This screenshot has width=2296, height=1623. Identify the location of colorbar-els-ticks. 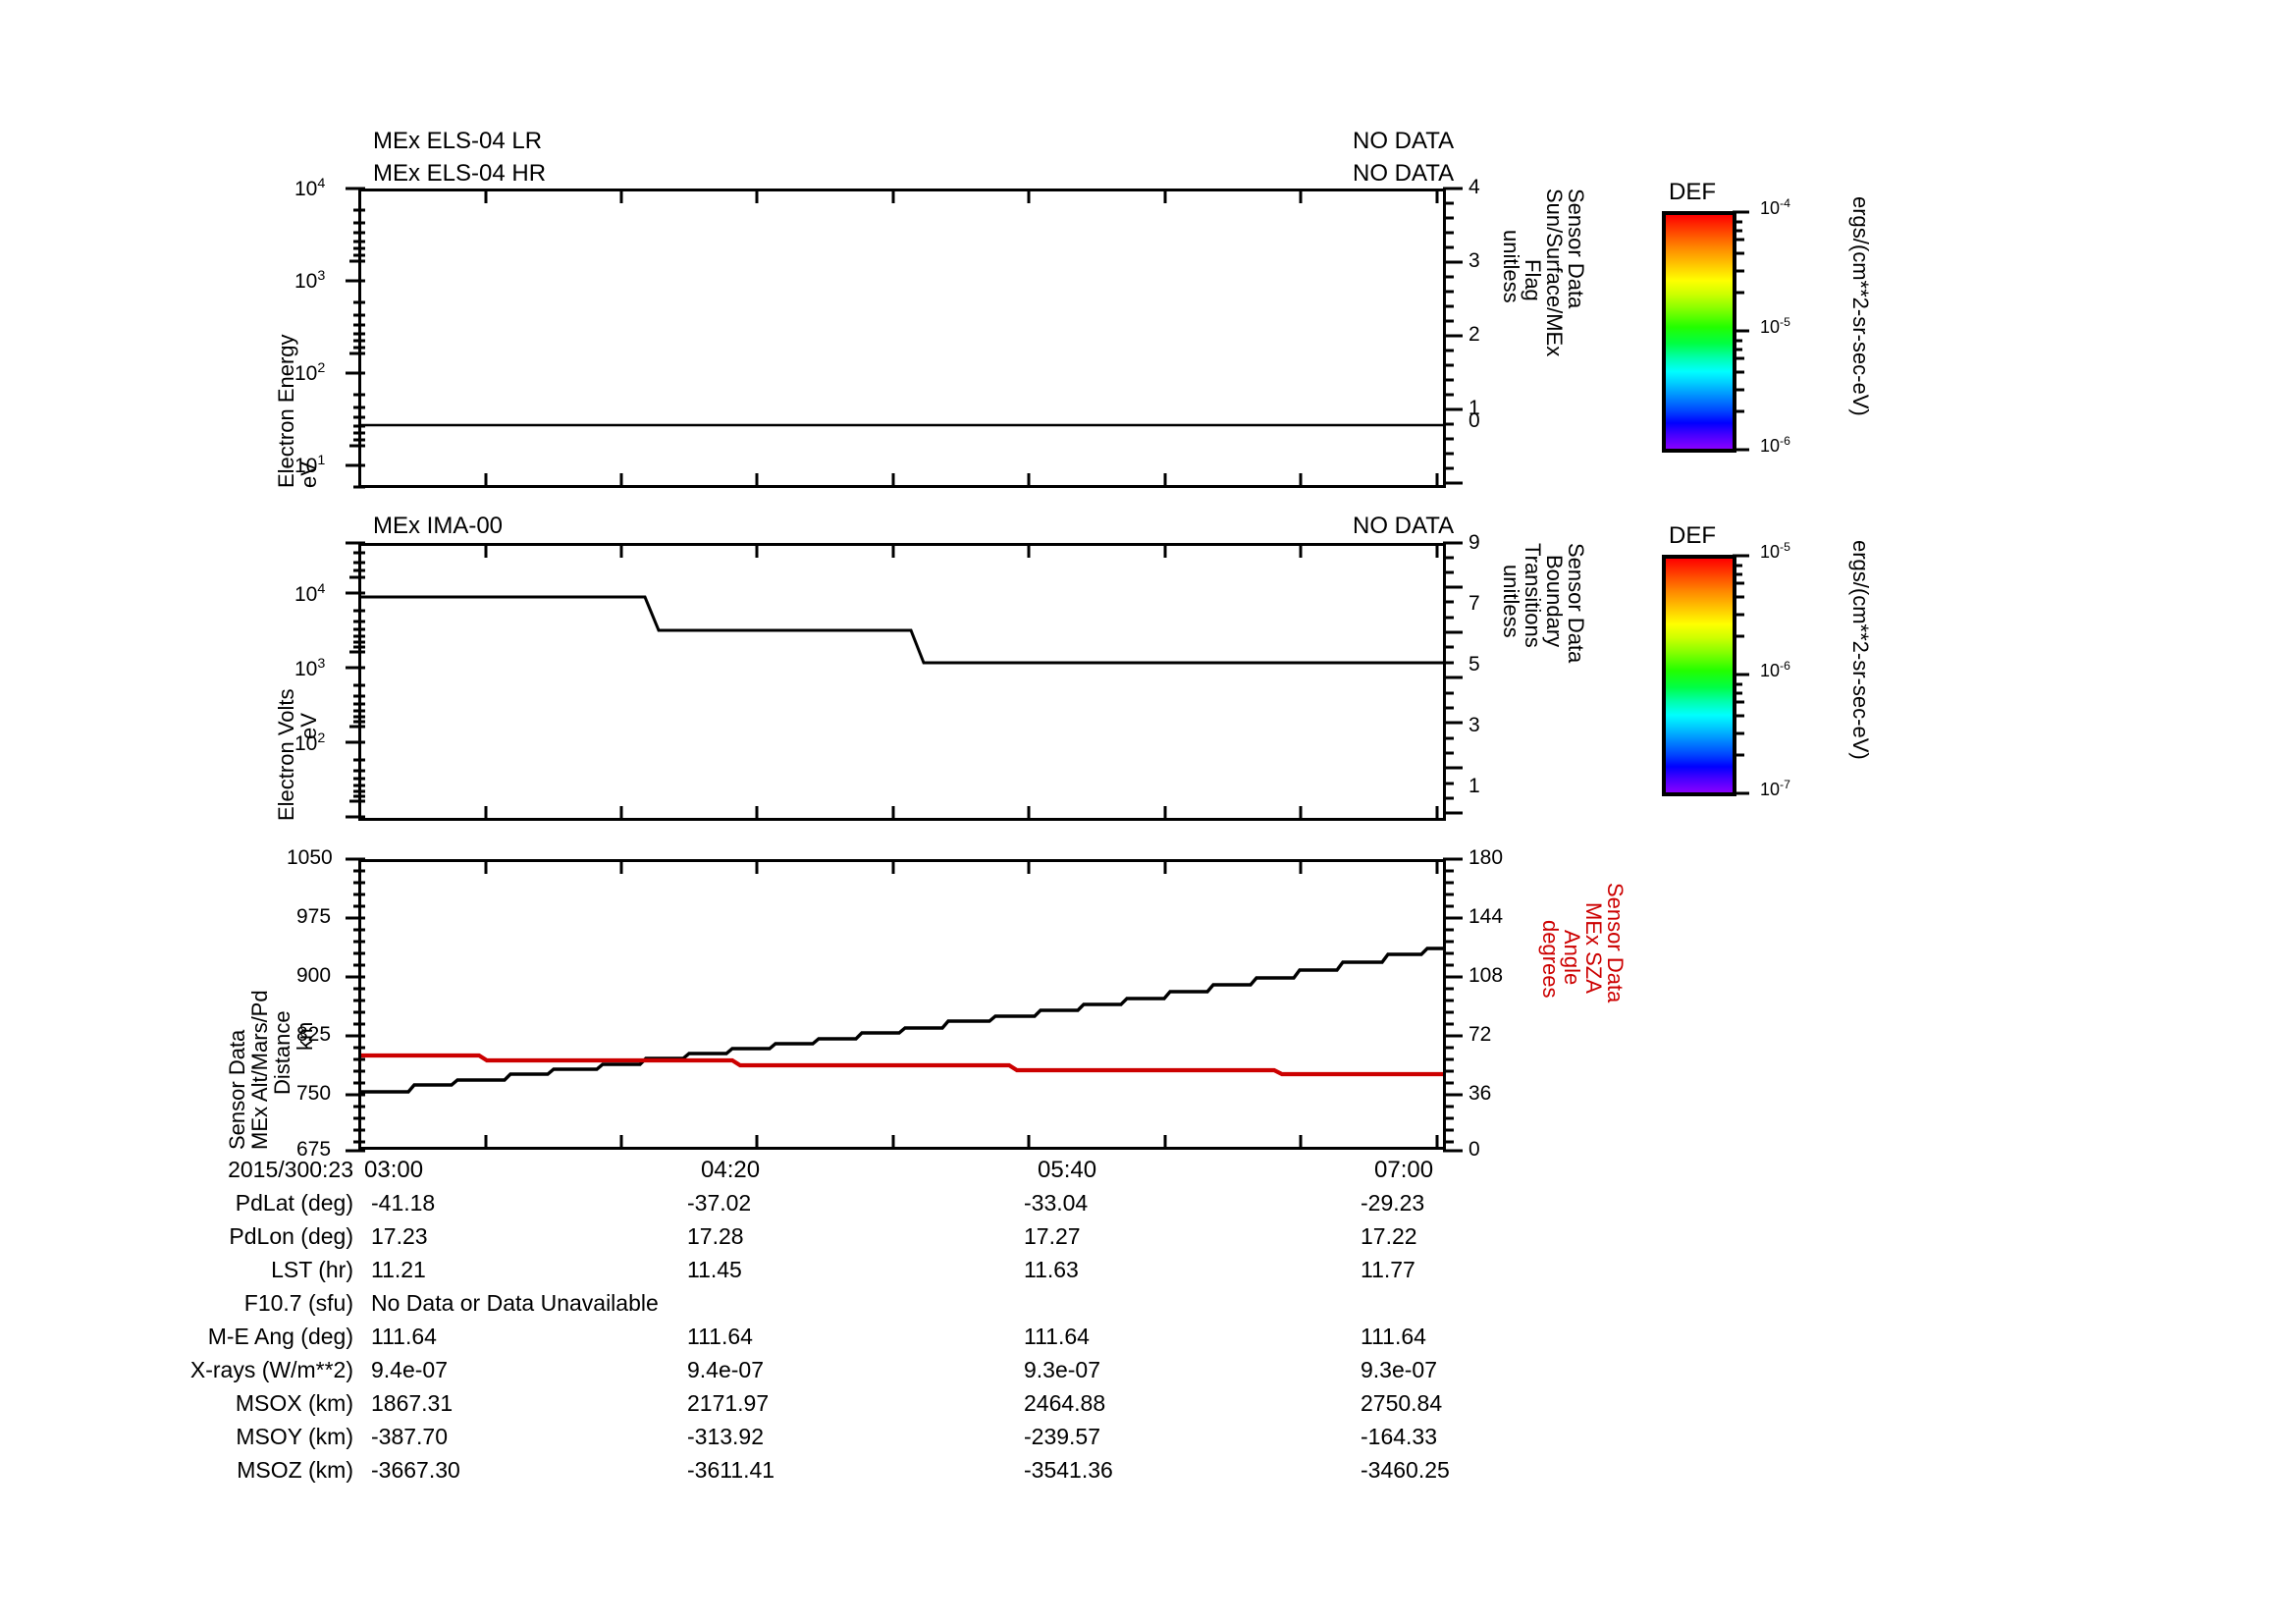
(1741, 331).